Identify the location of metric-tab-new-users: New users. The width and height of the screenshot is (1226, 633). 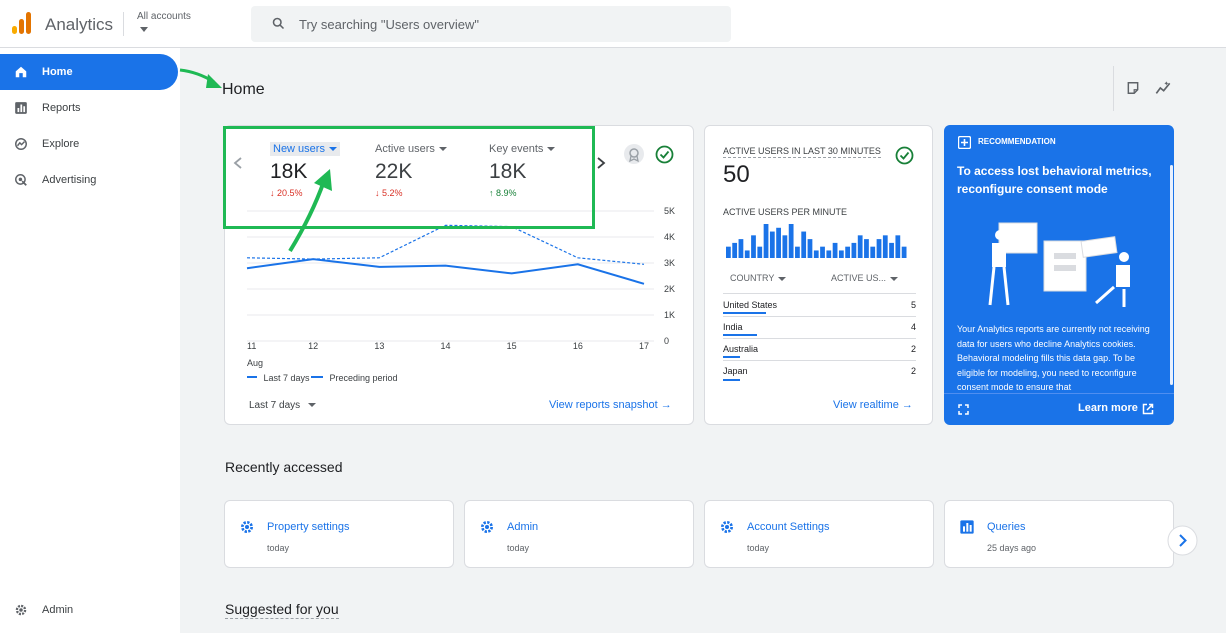
(305, 149).